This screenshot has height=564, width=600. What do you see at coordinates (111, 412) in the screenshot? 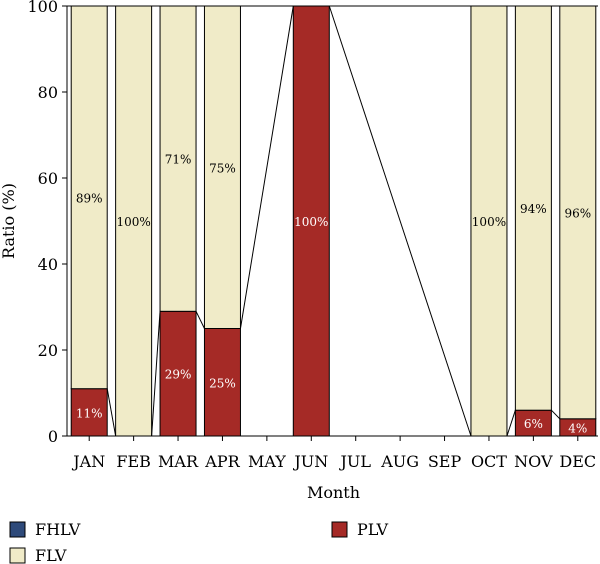
I see `connector-jan-feb` at bounding box center [111, 412].